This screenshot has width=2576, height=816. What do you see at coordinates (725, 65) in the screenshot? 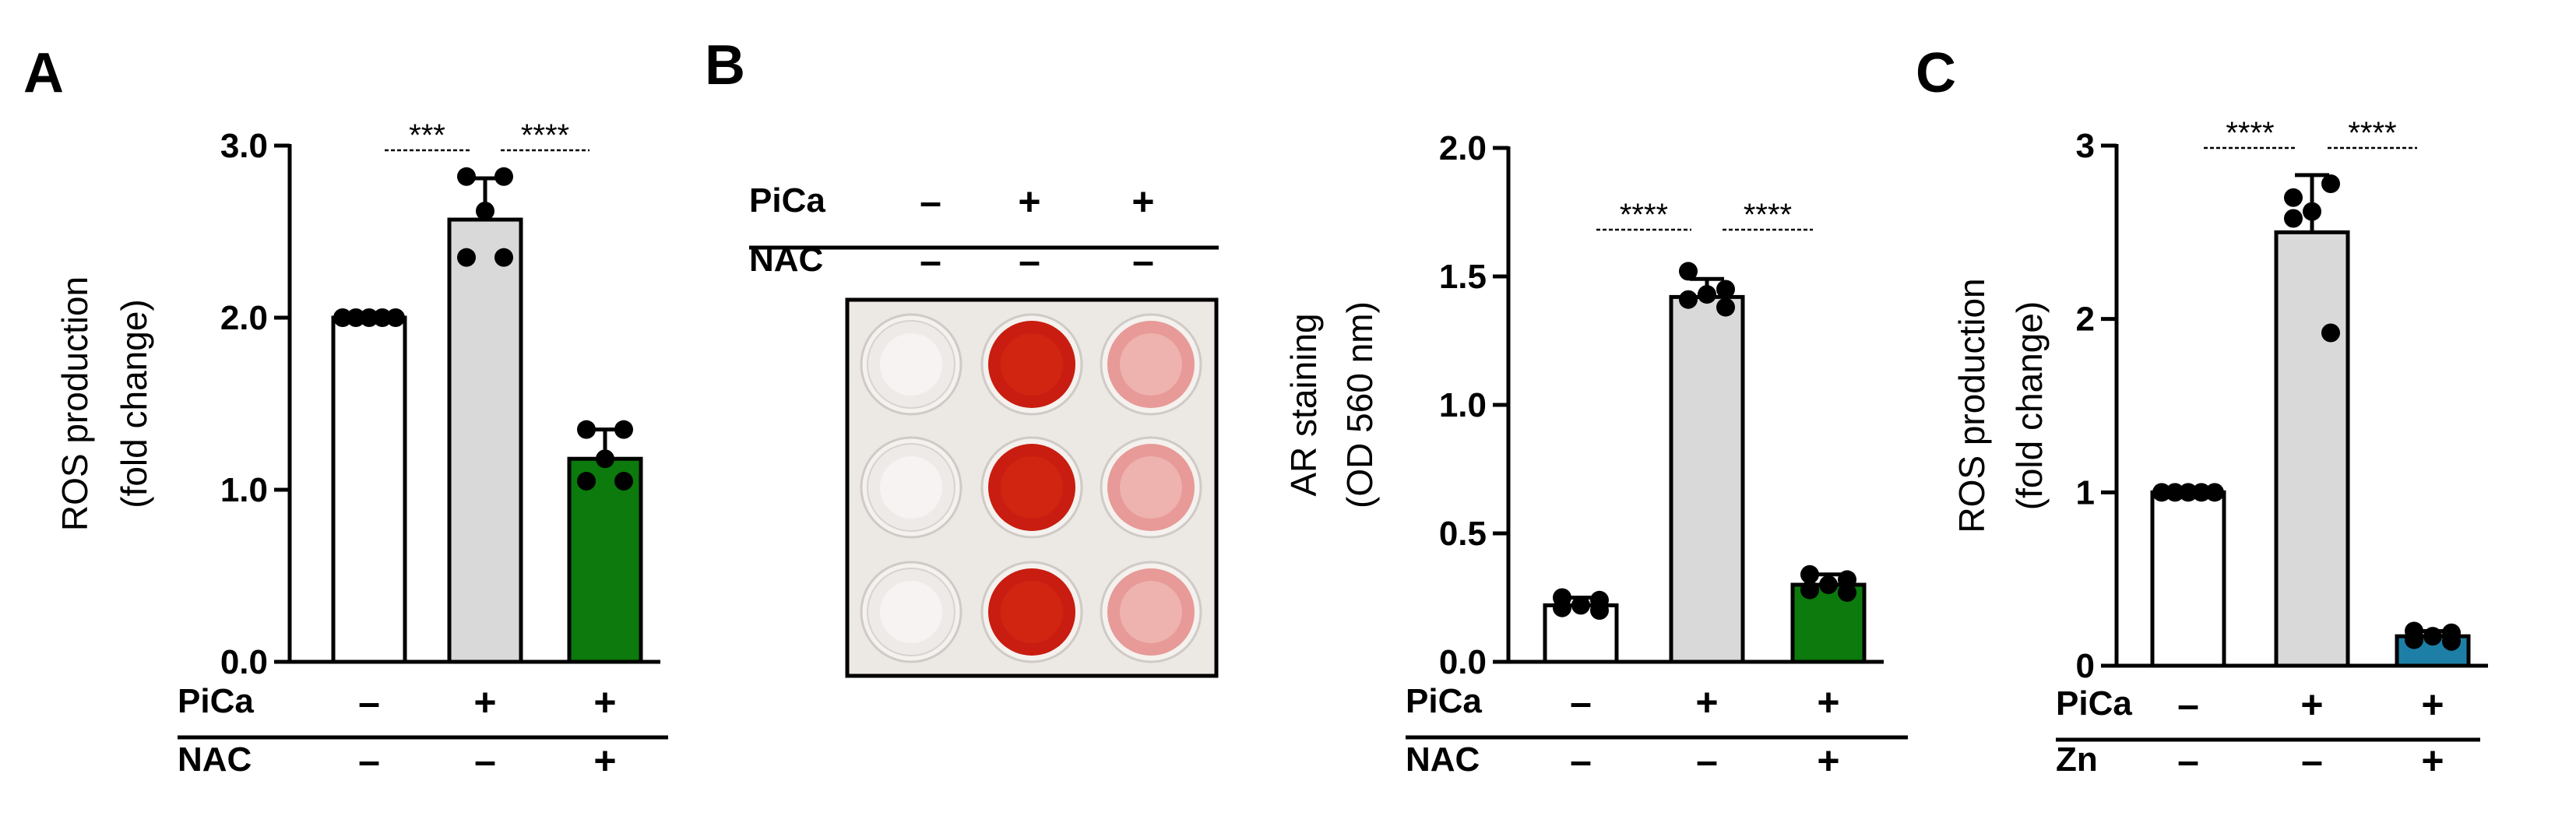
I see `panel-letter-b: B` at bounding box center [725, 65].